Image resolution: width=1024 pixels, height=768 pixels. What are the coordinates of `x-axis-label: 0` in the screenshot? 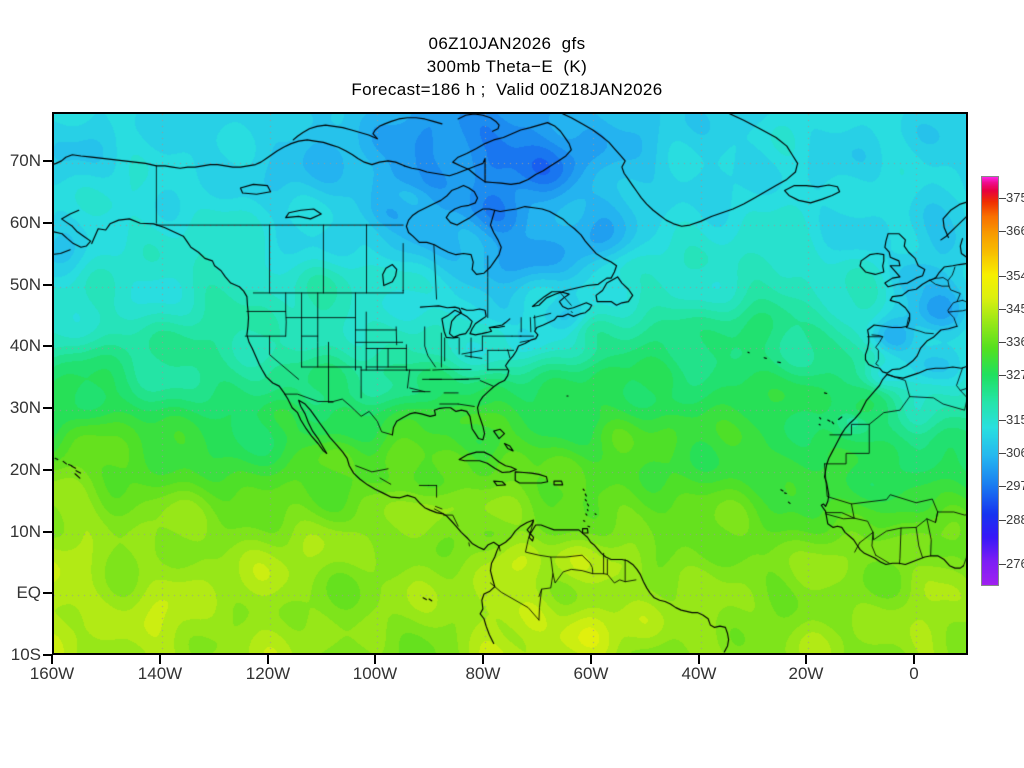 It's located at (914, 673).